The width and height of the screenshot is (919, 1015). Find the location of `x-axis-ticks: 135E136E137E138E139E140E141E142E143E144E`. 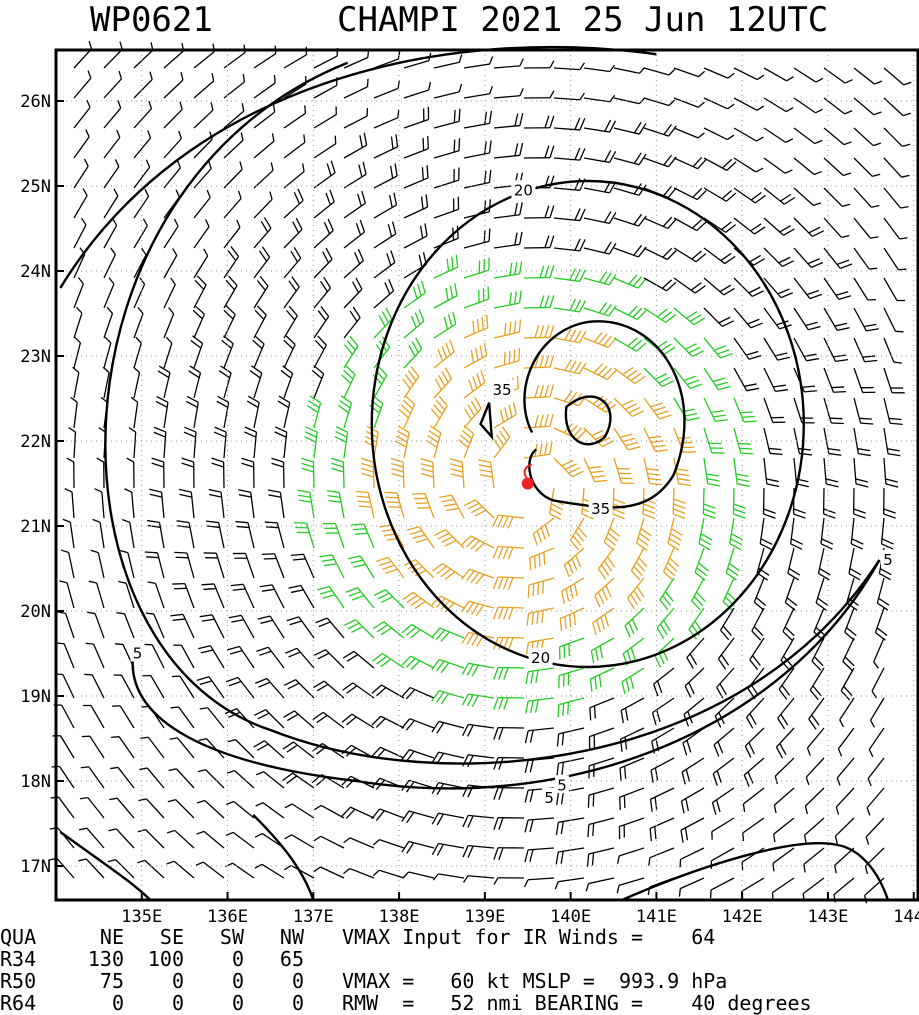

x-axis-ticks: 135E136E137E138E139E140E141E142E143E144E is located at coordinates (520, 908).